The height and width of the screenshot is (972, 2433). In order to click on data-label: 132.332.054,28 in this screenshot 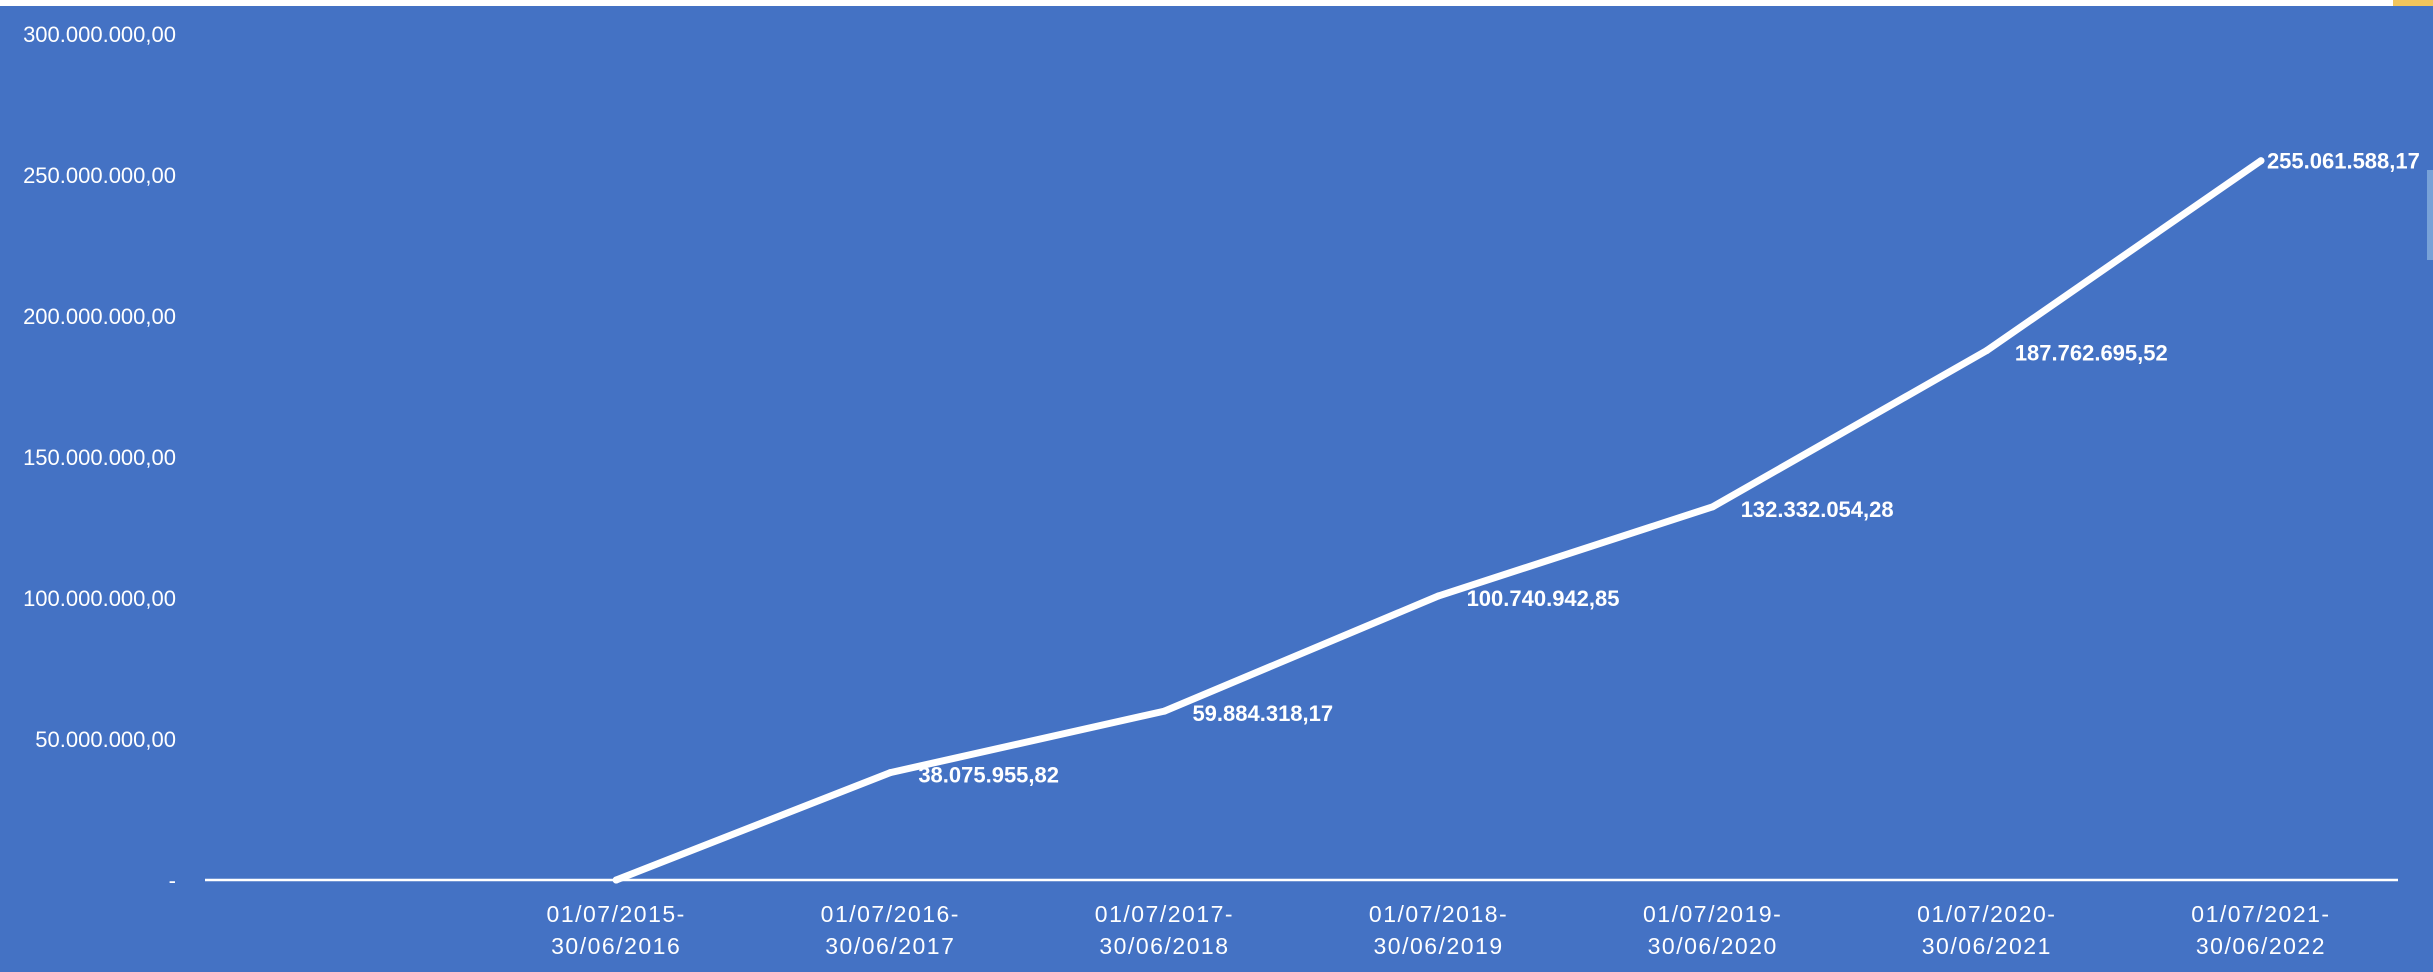, I will do `click(1817, 509)`.